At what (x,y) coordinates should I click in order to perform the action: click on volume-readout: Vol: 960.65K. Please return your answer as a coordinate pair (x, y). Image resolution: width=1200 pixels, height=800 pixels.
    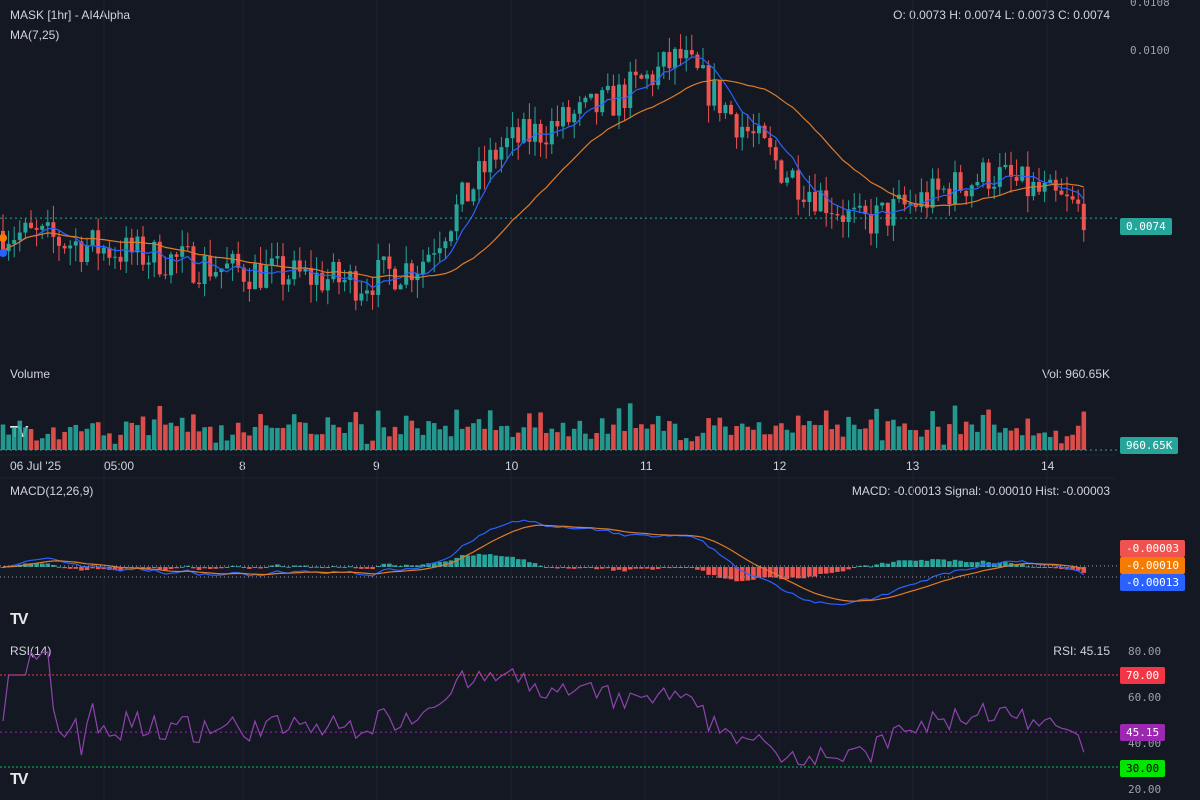
    Looking at the image, I should click on (1075, 374).